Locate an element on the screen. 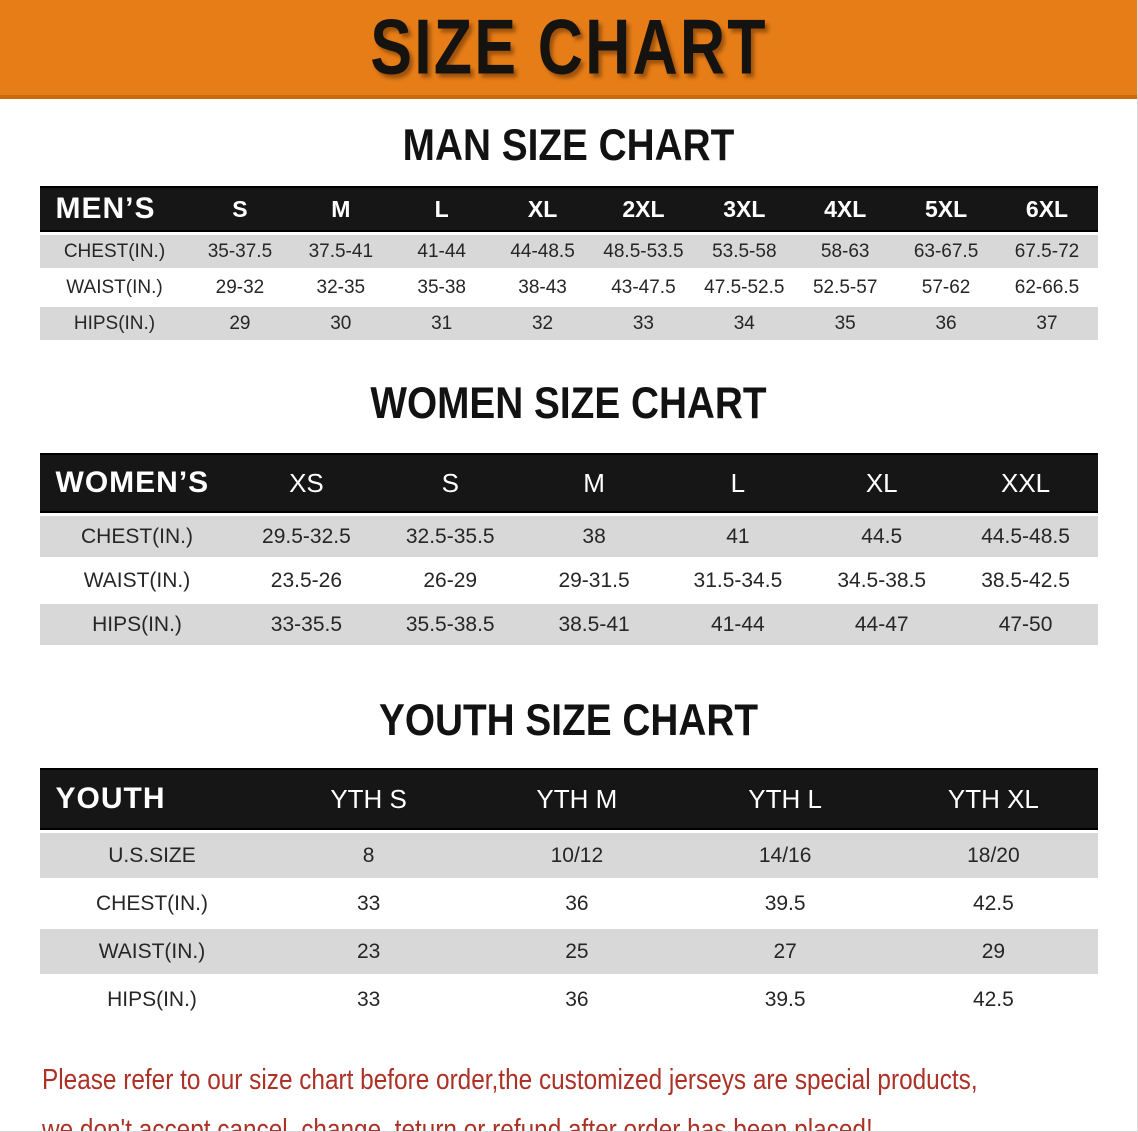 The height and width of the screenshot is (1132, 1138). size-value-cell: 23.5-26 is located at coordinates (306, 580).